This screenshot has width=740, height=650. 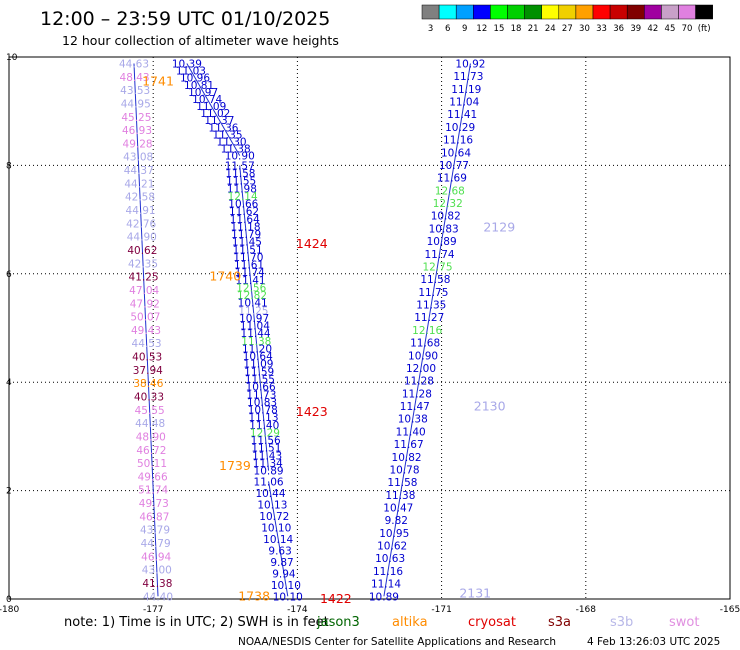 What do you see at coordinates (433, 293) in the screenshot?
I see `wave-height-label: 11.75` at bounding box center [433, 293].